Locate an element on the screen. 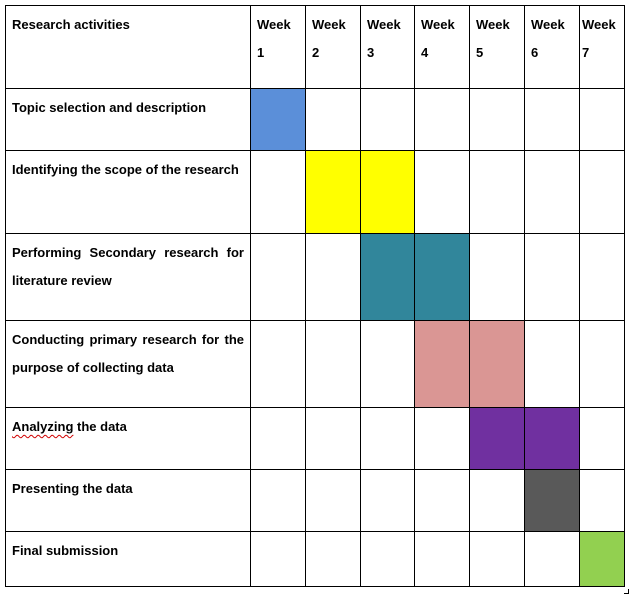 The width and height of the screenshot is (629, 596). header-activity-cell: Research activities is located at coordinates (128, 47).